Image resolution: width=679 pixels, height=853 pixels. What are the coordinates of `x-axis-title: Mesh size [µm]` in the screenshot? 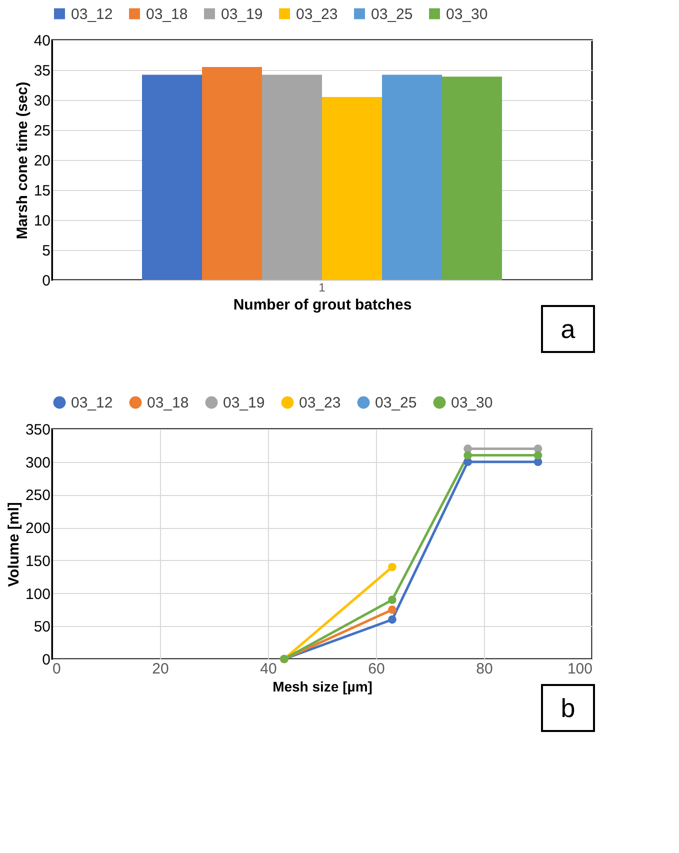 It's located at (322, 686).